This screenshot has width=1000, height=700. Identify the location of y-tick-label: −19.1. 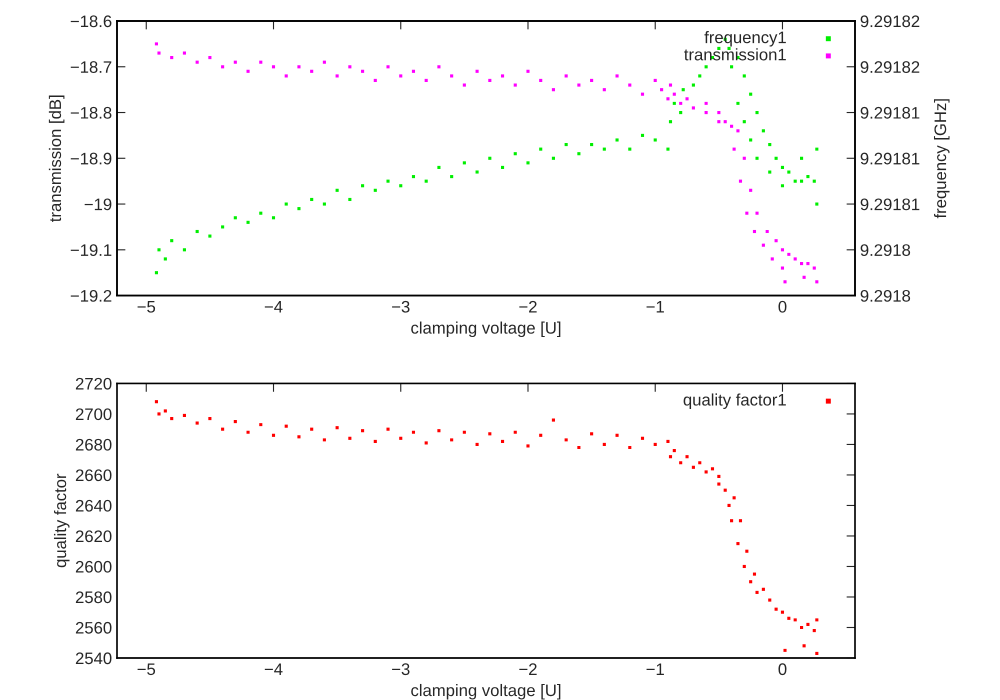
(91, 250).